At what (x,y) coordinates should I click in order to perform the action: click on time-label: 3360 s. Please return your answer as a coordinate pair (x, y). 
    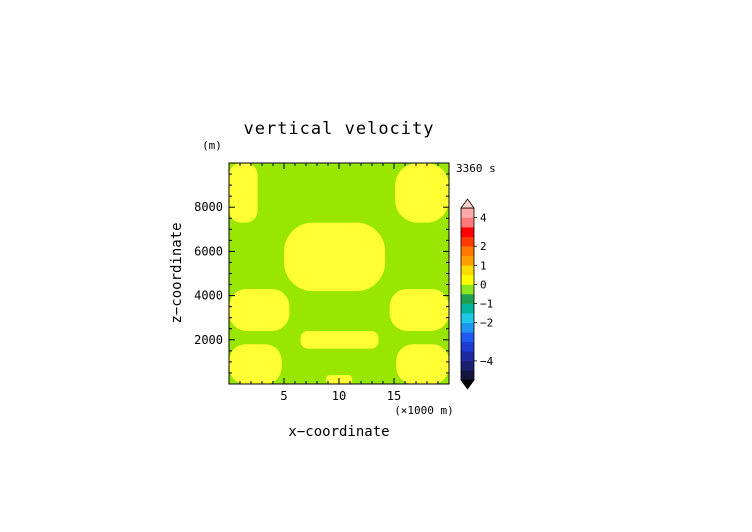
    Looking at the image, I should click on (476, 168).